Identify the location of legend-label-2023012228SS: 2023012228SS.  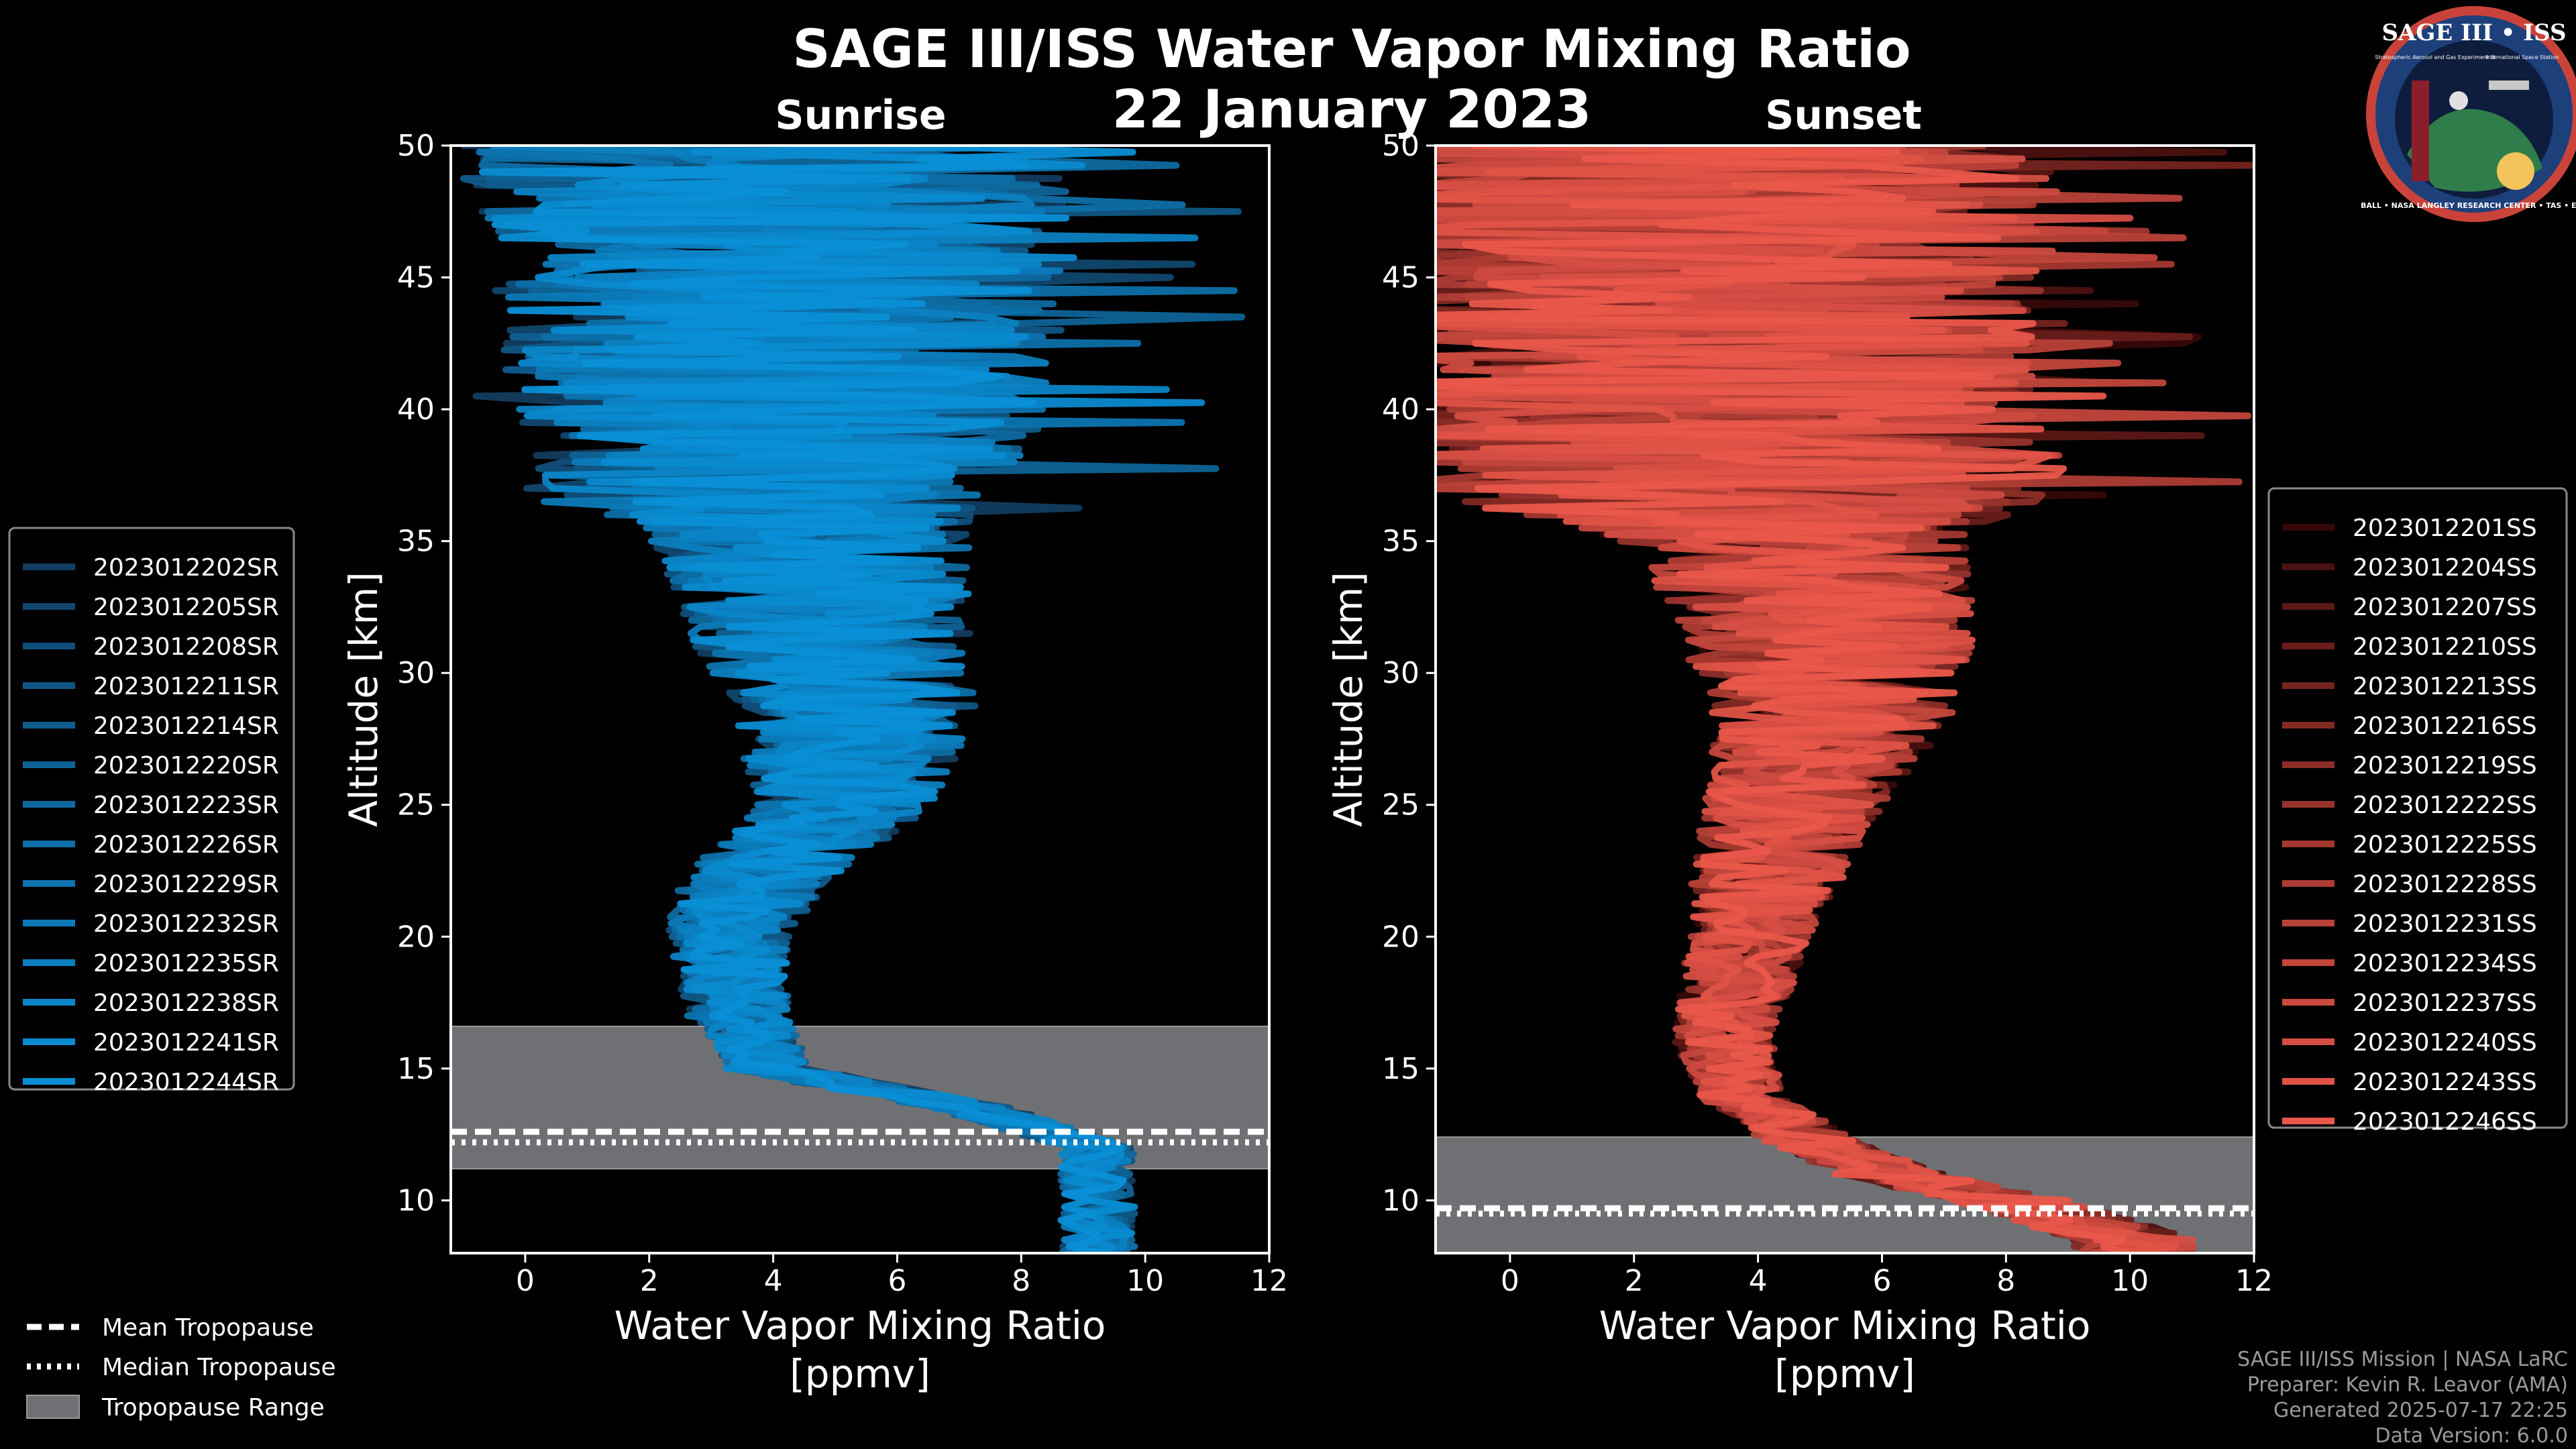
(2445, 884).